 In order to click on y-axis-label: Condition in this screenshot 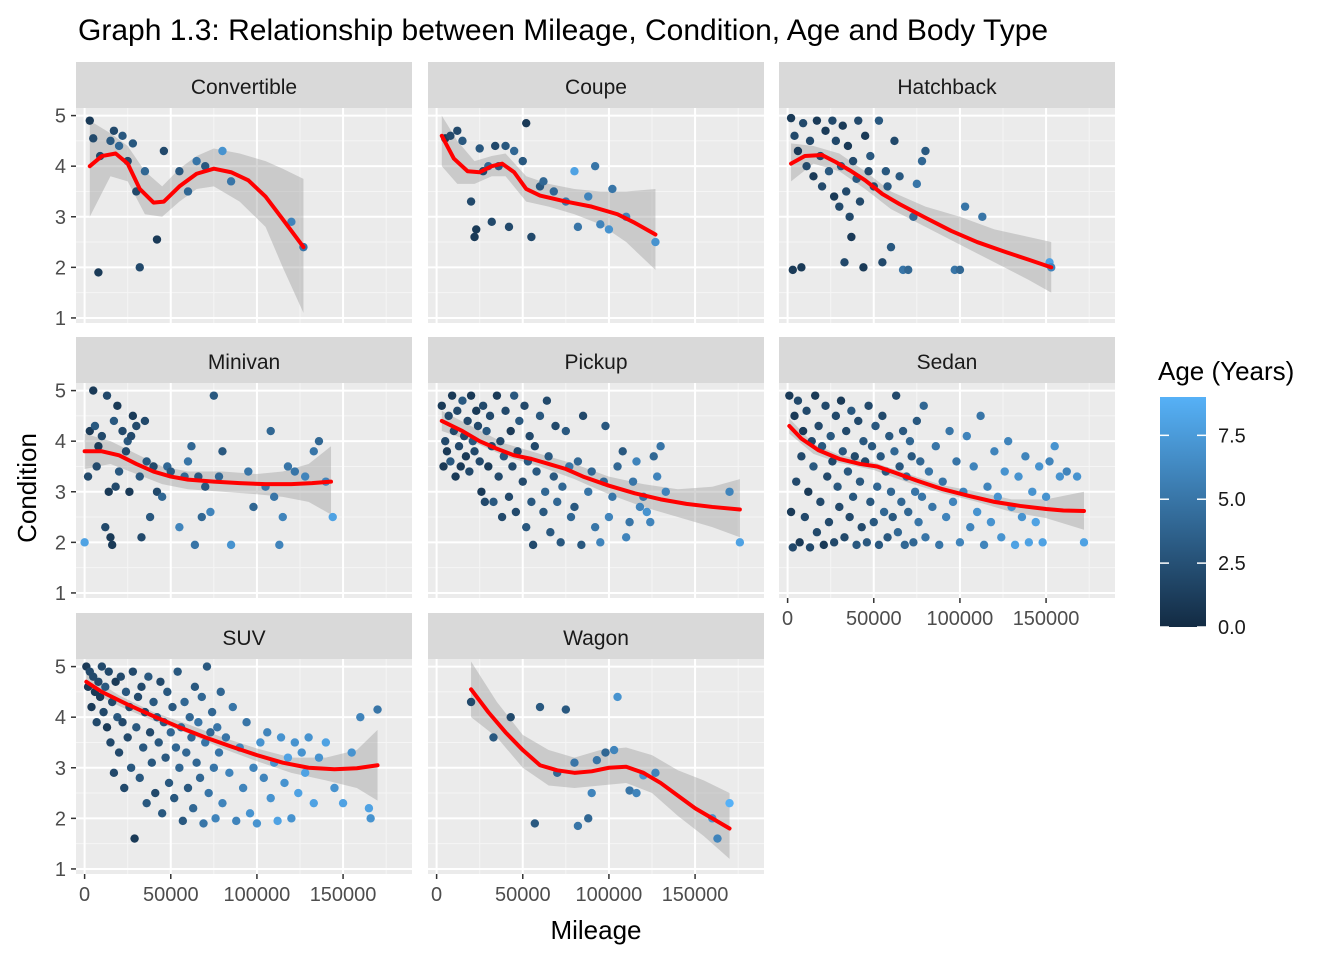, I will do `click(27, 488)`.